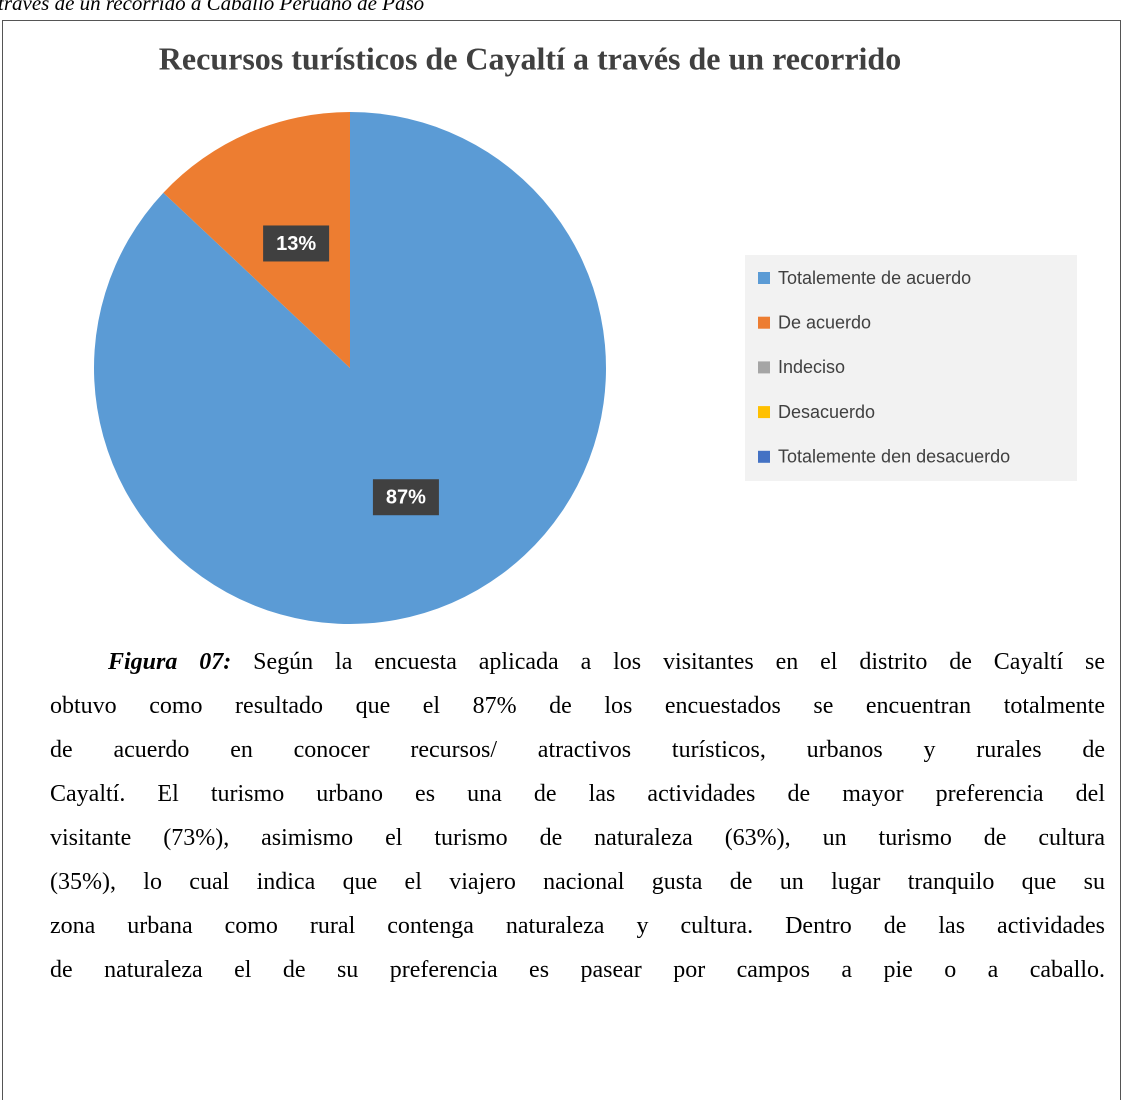  Describe the element at coordinates (911, 368) in the screenshot. I see `legend-box` at that location.